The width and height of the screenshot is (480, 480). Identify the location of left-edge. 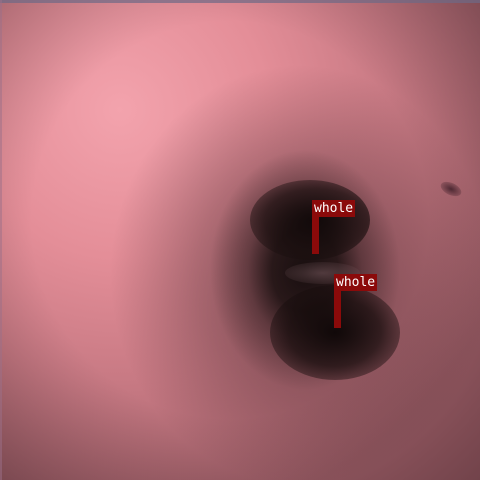
(1, 240).